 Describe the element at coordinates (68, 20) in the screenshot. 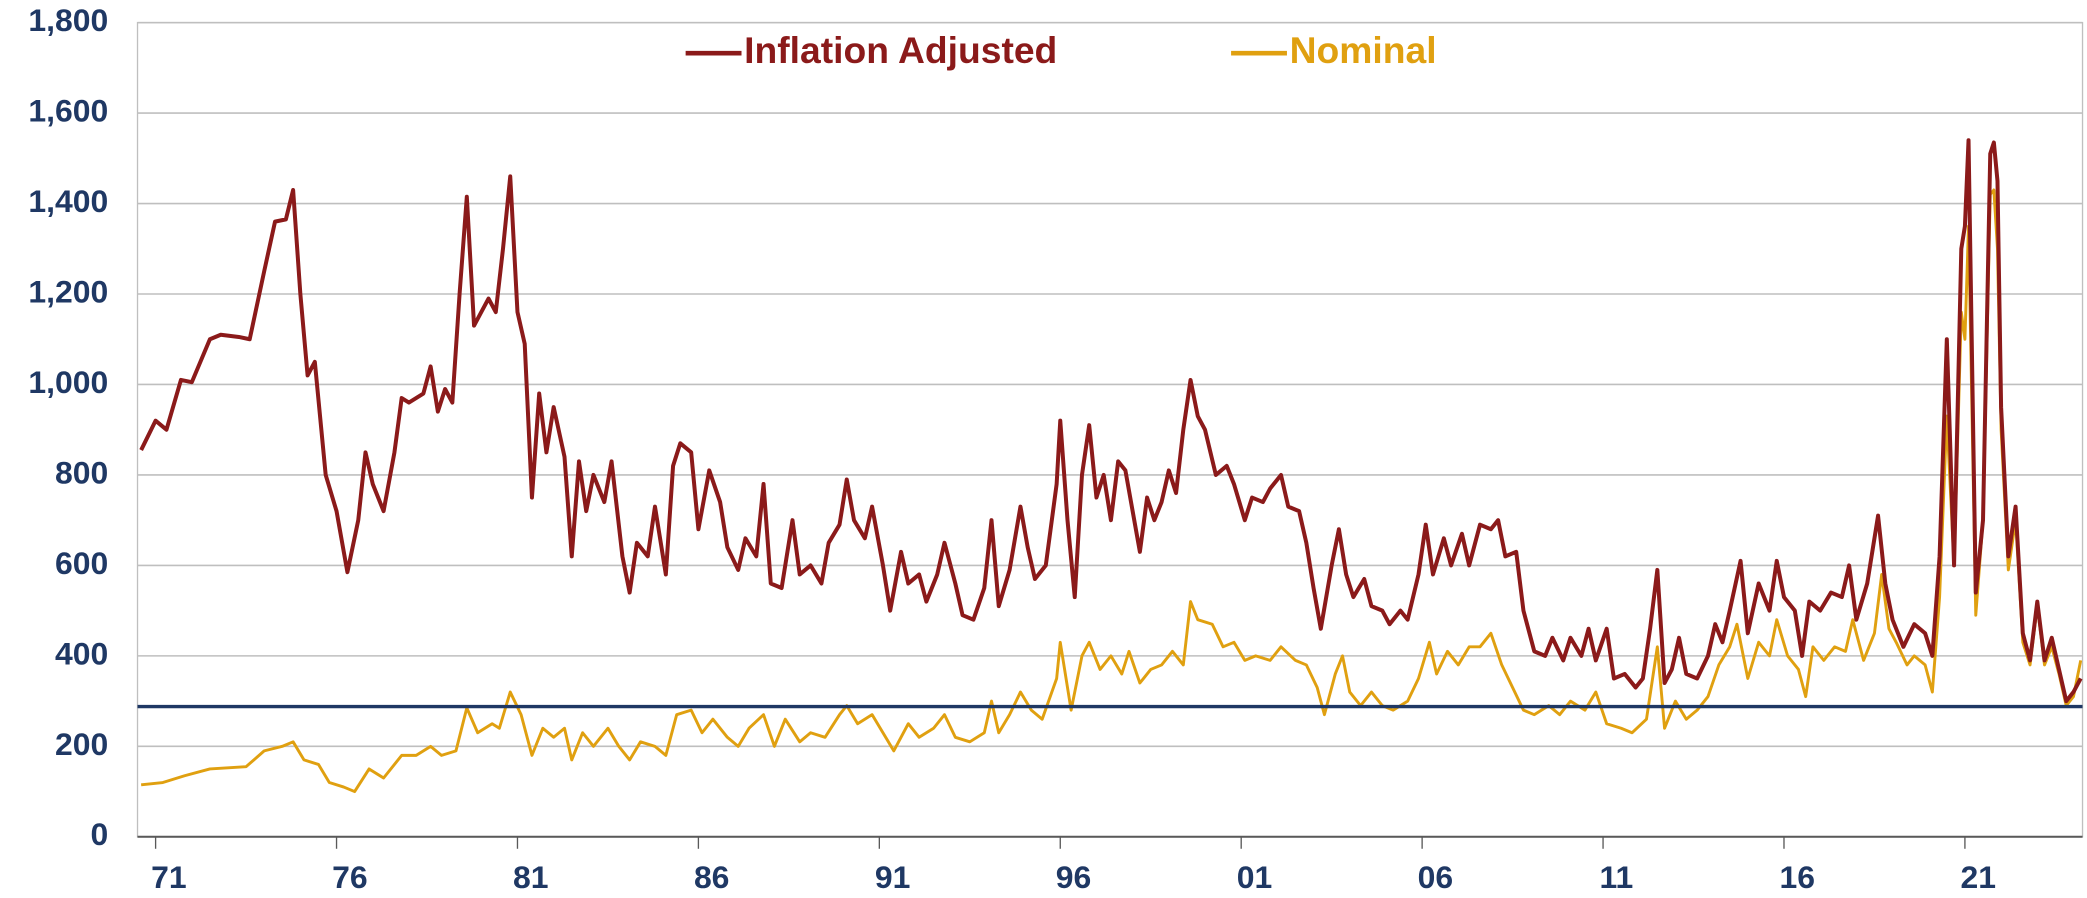

I see `y-tick-label: 1,800` at that location.